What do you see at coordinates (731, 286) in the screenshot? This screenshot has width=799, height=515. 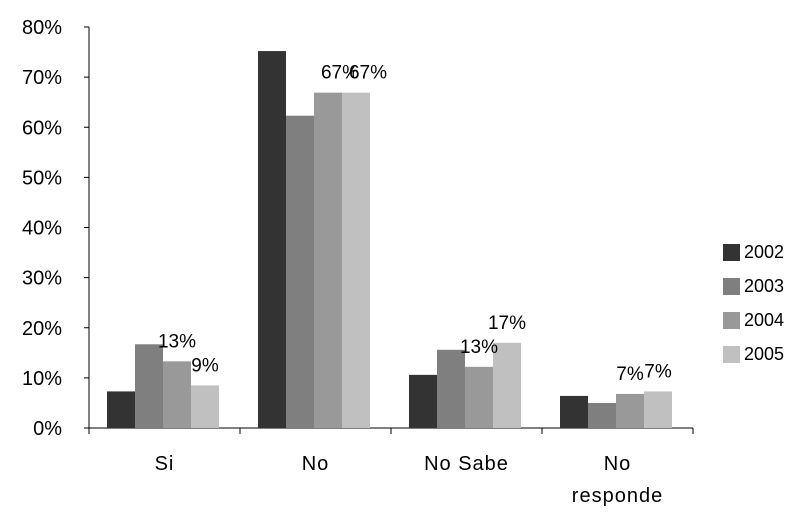 I see `legend-swatch-2003` at bounding box center [731, 286].